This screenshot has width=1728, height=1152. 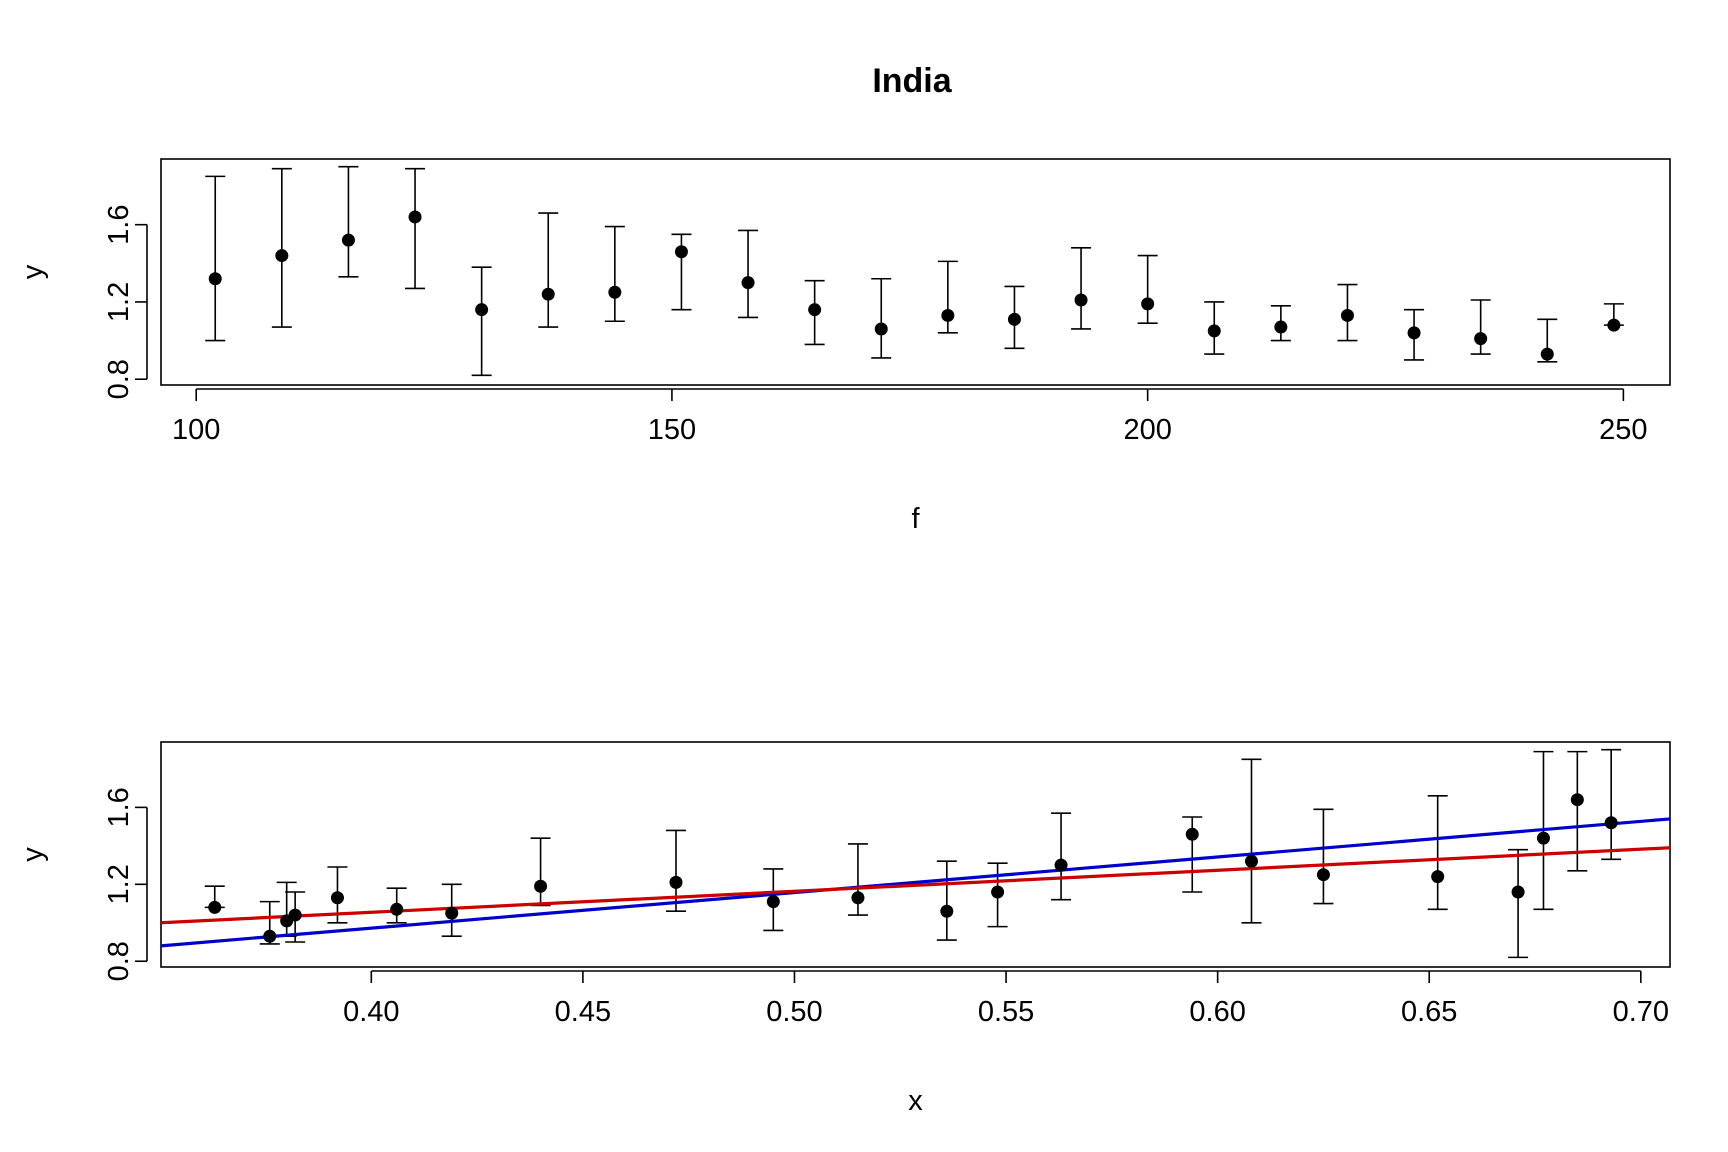 I want to click on chart-title: India, so click(x=912, y=81).